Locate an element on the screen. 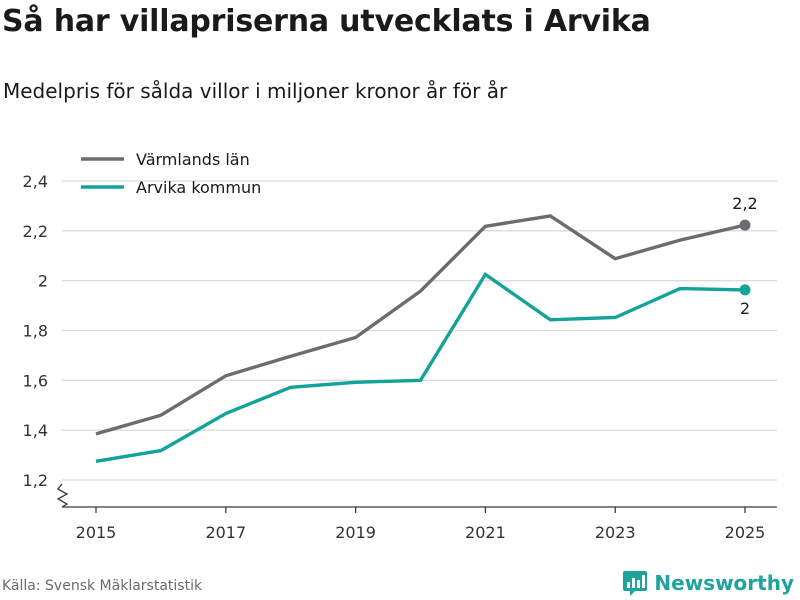  x-tick-label: 2025 is located at coordinates (745, 532).